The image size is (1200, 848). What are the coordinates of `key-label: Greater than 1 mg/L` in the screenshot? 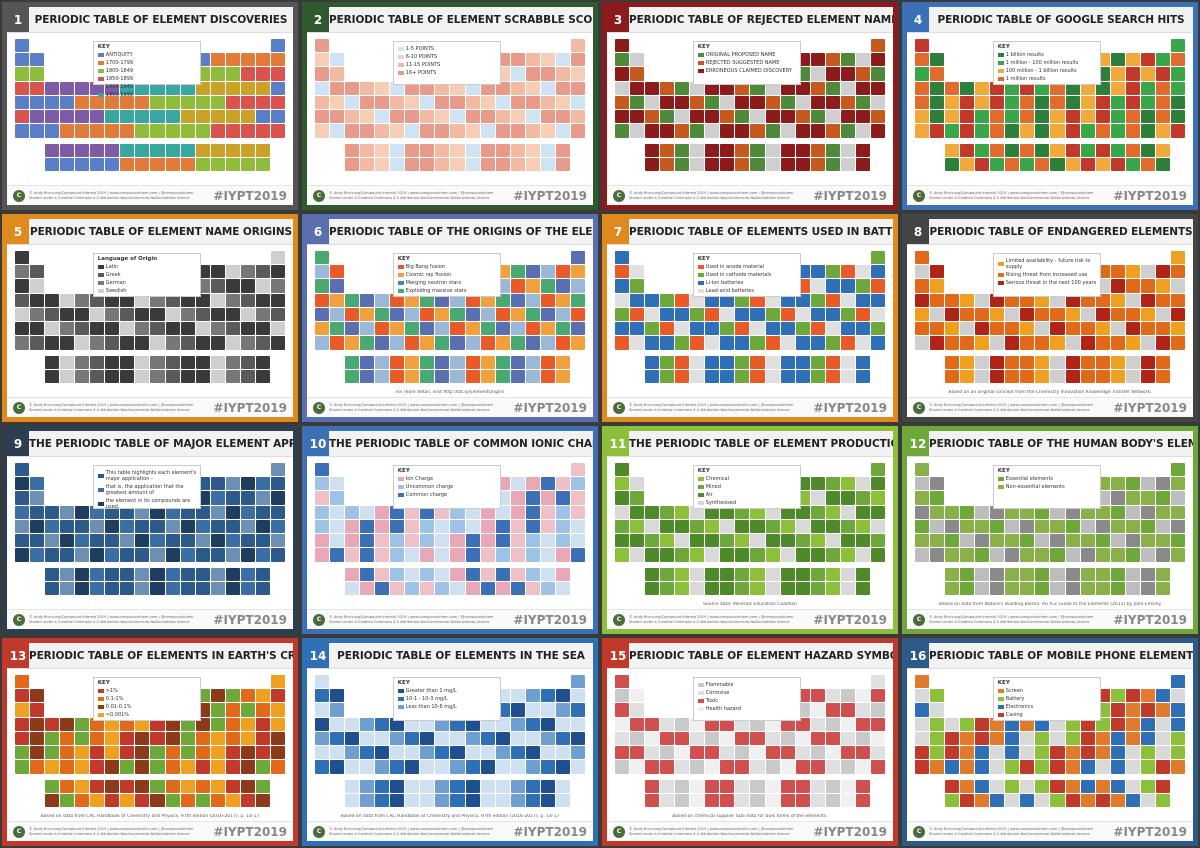 It's located at (431, 691).